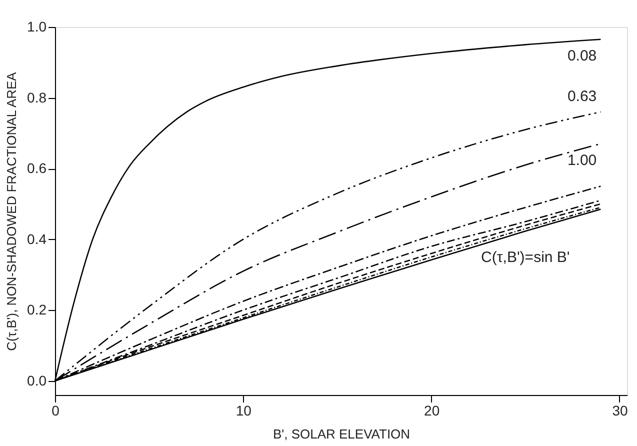  I want to click on x-tick-label: 10, so click(244, 410).